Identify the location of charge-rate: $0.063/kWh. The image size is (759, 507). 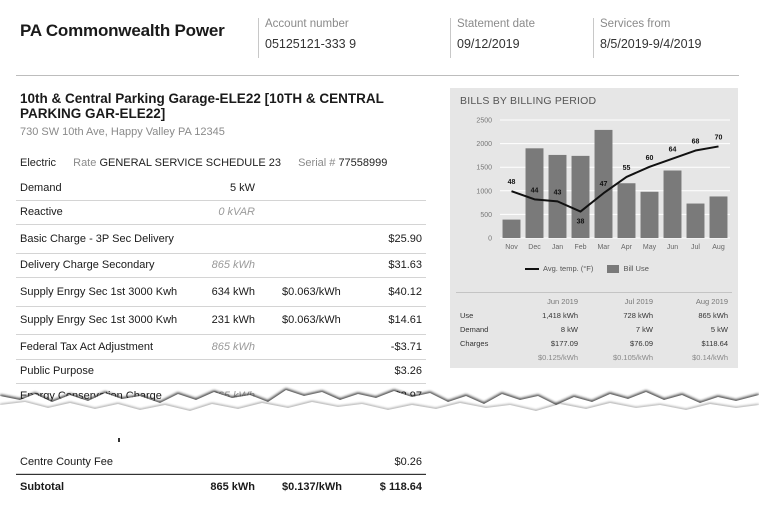
(311, 320).